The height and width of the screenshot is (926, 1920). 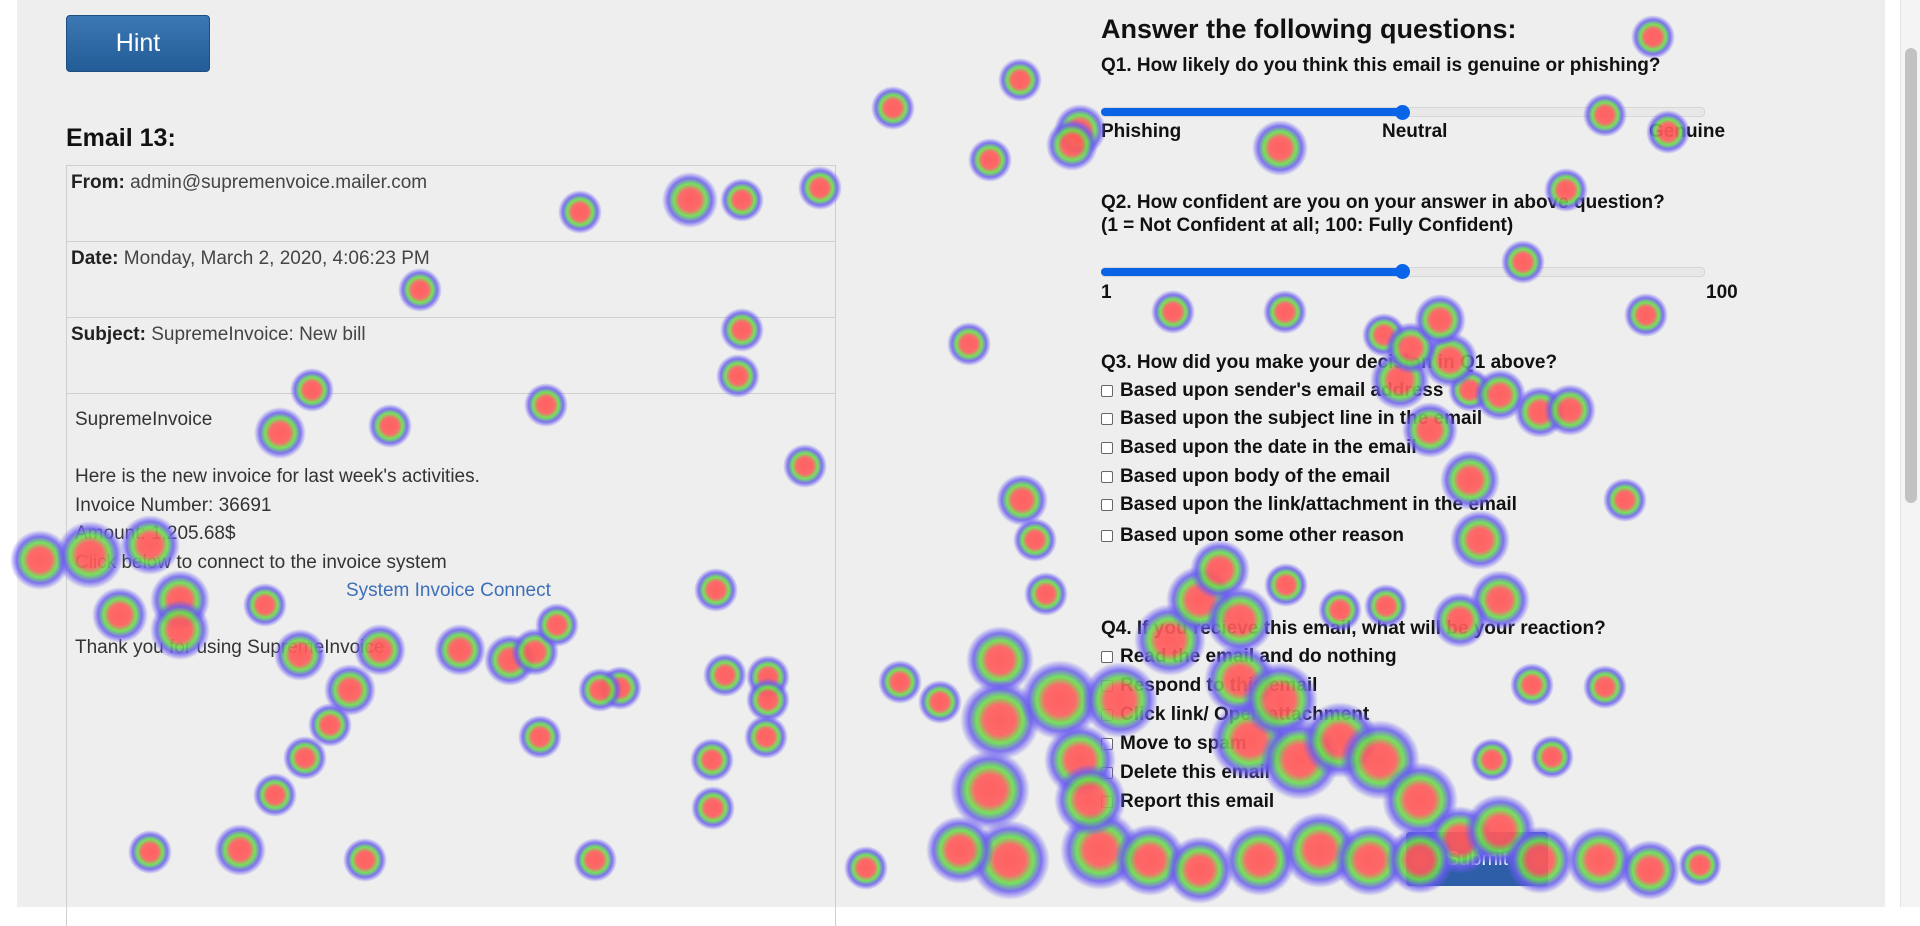 What do you see at coordinates (1268, 447) in the screenshot?
I see `option-label: Based upon the date in the email` at bounding box center [1268, 447].